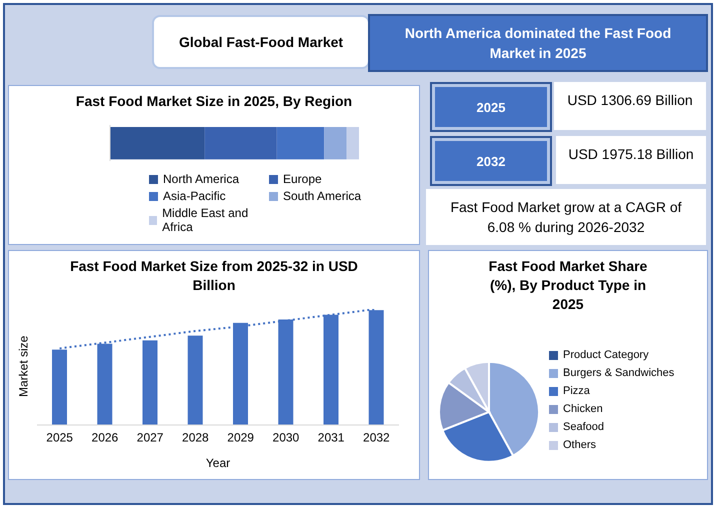 The image size is (716, 508). What do you see at coordinates (218, 463) in the screenshot?
I see `x-axis-title: Year` at bounding box center [218, 463].